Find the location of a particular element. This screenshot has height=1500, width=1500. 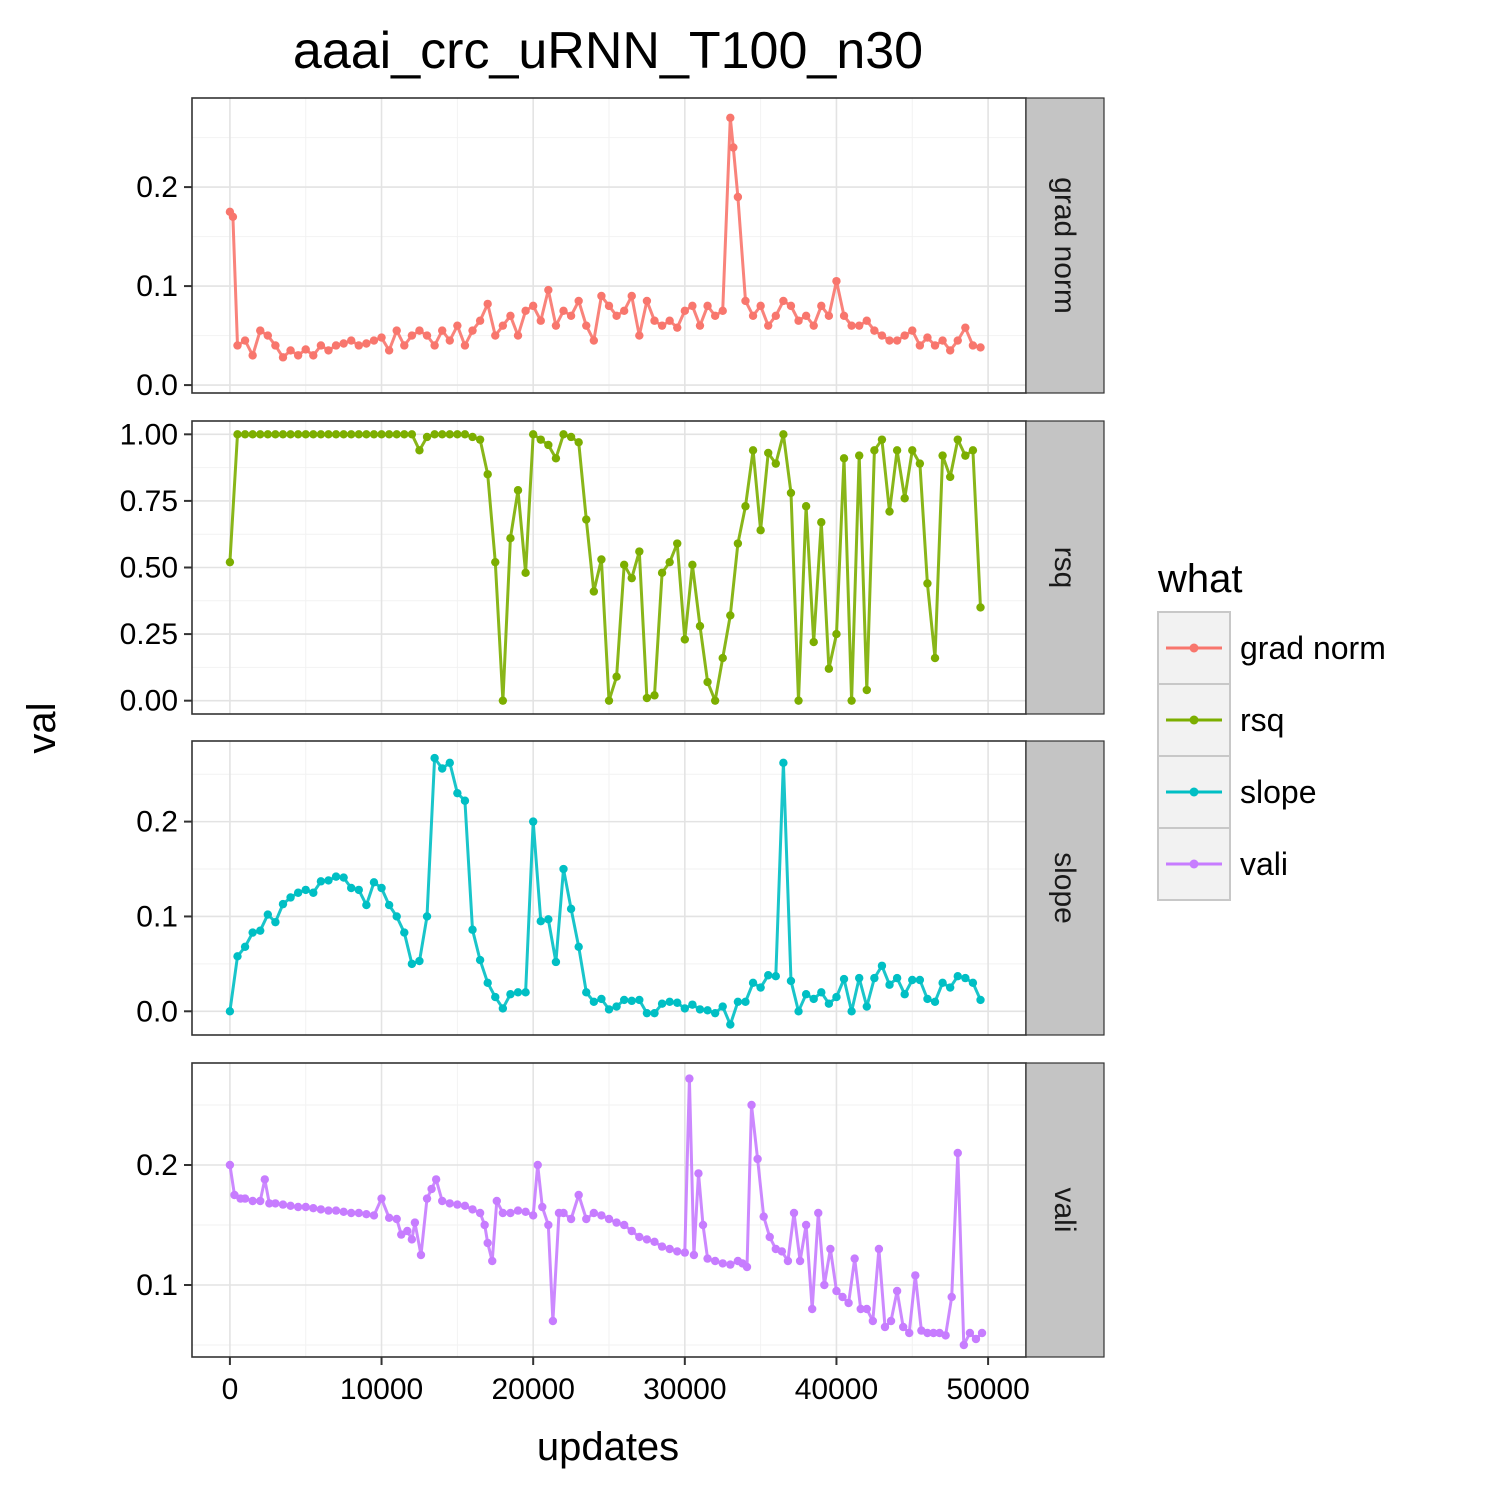

y-tick-label: 0.00 is located at coordinates (149, 701).